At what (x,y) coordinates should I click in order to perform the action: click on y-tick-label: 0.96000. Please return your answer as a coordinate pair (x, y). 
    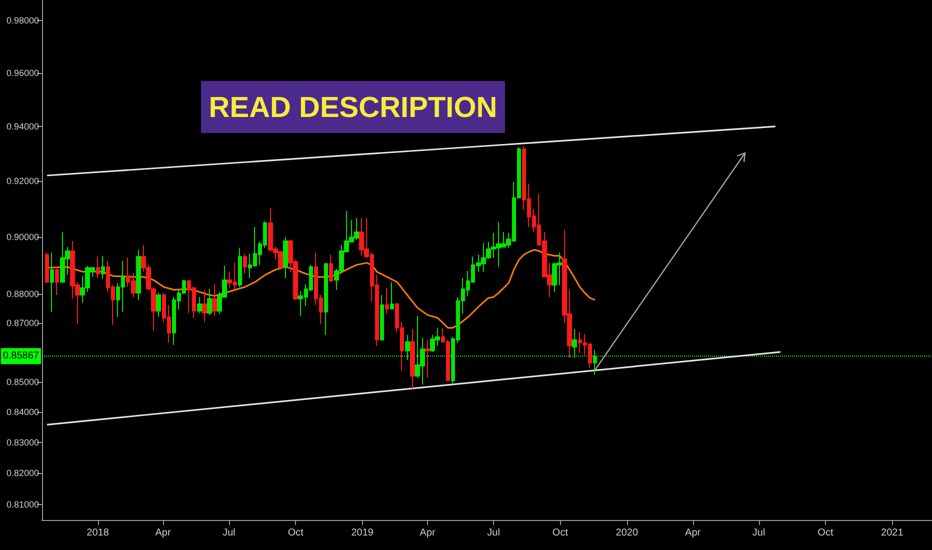
    Looking at the image, I should click on (22, 73).